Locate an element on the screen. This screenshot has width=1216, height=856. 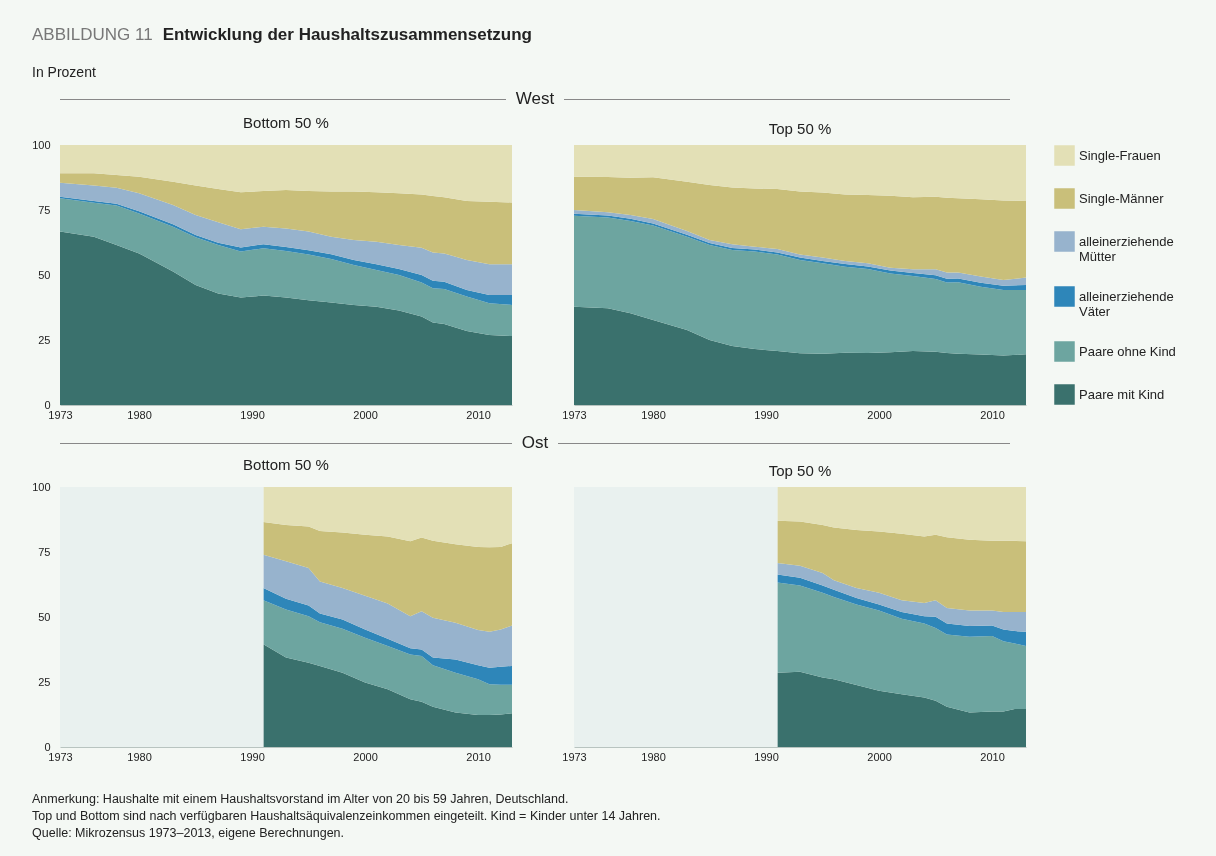
legend-label: alleinerziehende Väter is located at coordinates (1126, 303).